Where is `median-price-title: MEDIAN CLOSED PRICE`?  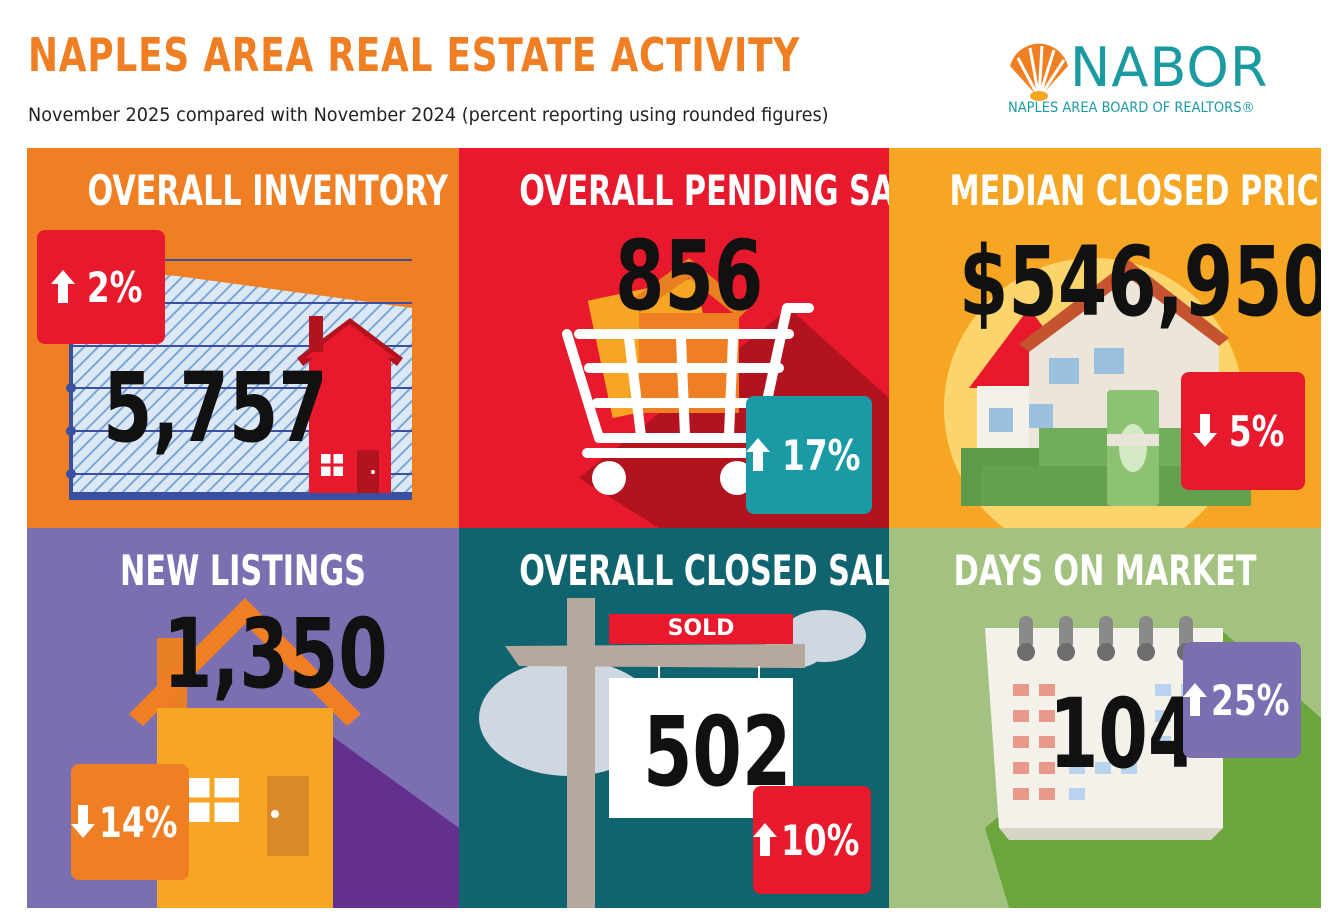 median-price-title: MEDIAN CLOSED PRICE is located at coordinates (1135, 190).